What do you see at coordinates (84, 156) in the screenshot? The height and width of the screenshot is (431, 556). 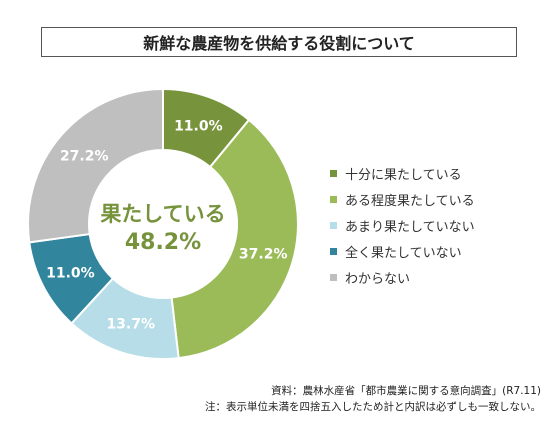 I see `slice-label: 27.2%` at bounding box center [84, 156].